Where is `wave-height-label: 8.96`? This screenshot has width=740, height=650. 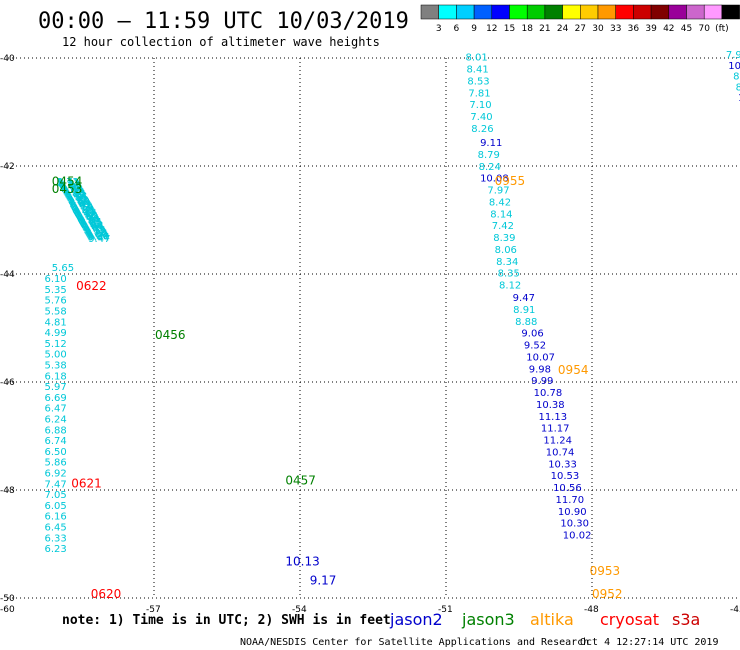
wave-height-label: 8.96 is located at coordinates (92, 226).